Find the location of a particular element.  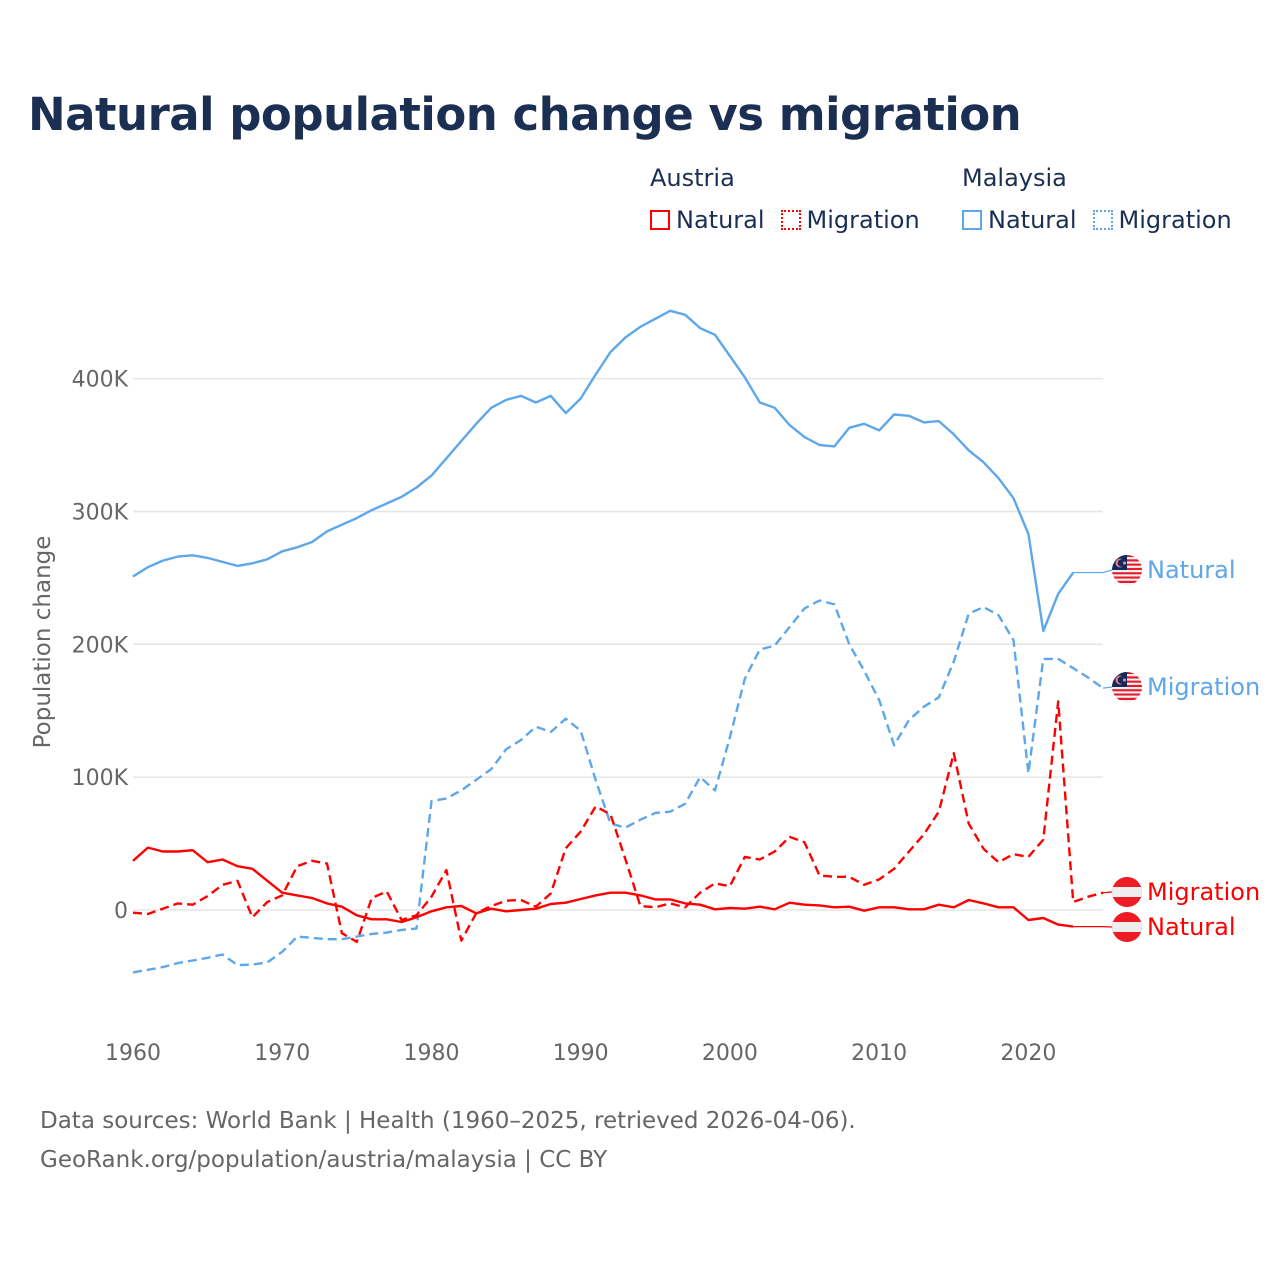

series-line-austria-natural is located at coordinates (603, 887).